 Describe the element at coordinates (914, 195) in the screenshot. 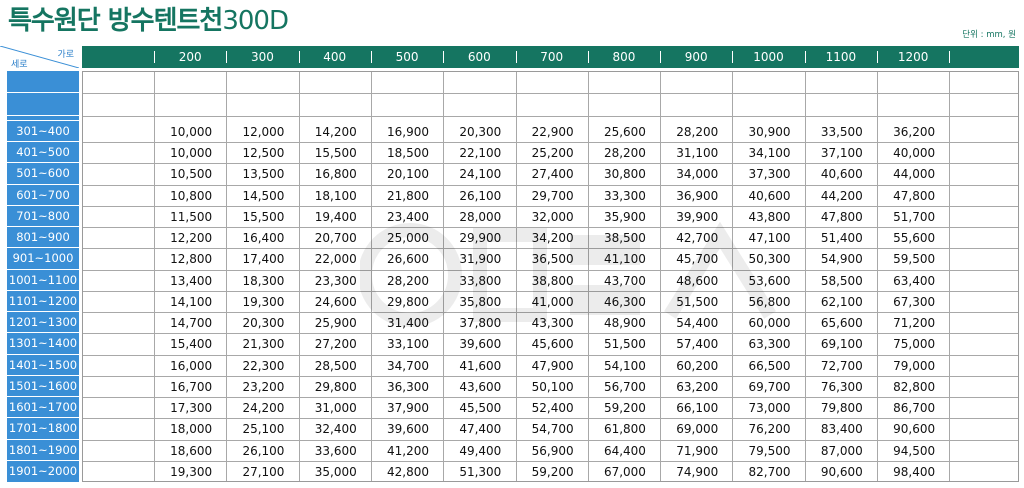

I see `table-cell: 47,800` at that location.